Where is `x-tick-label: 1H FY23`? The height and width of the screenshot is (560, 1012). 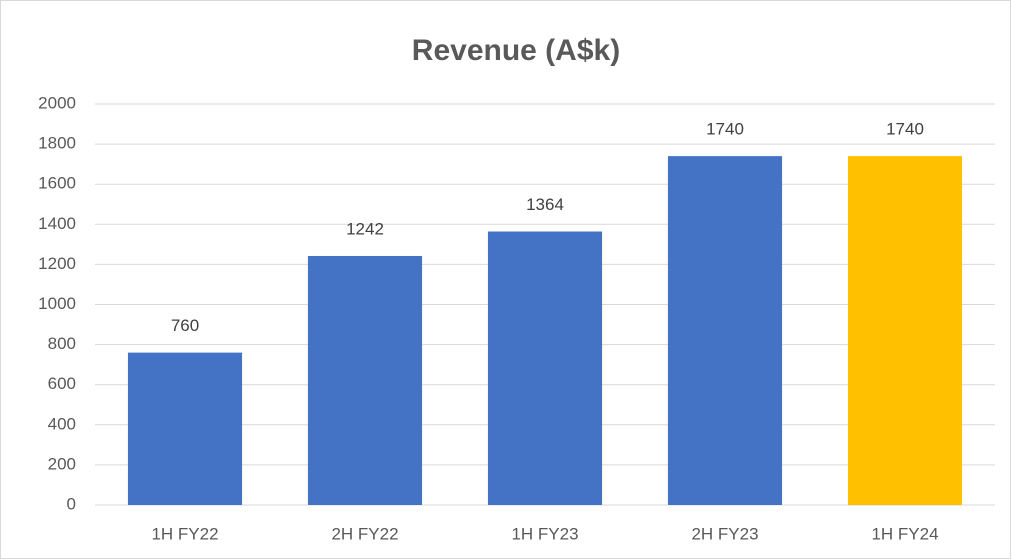
x-tick-label: 1H FY23 is located at coordinates (544, 533).